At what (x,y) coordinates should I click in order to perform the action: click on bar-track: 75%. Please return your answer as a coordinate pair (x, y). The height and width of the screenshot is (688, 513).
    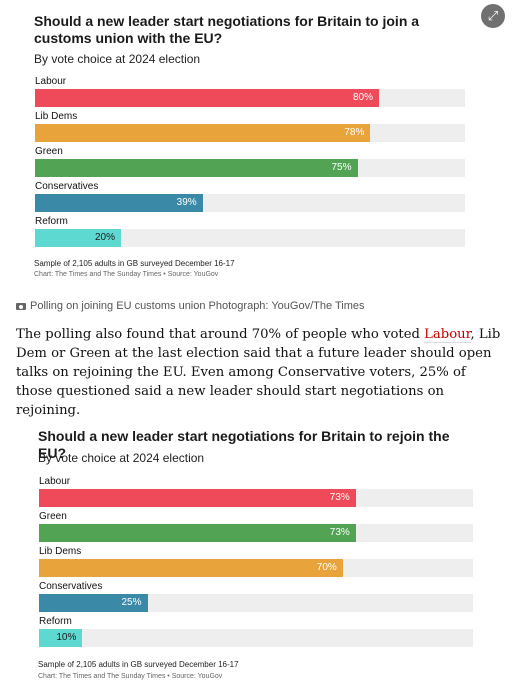
    Looking at the image, I should click on (250, 168).